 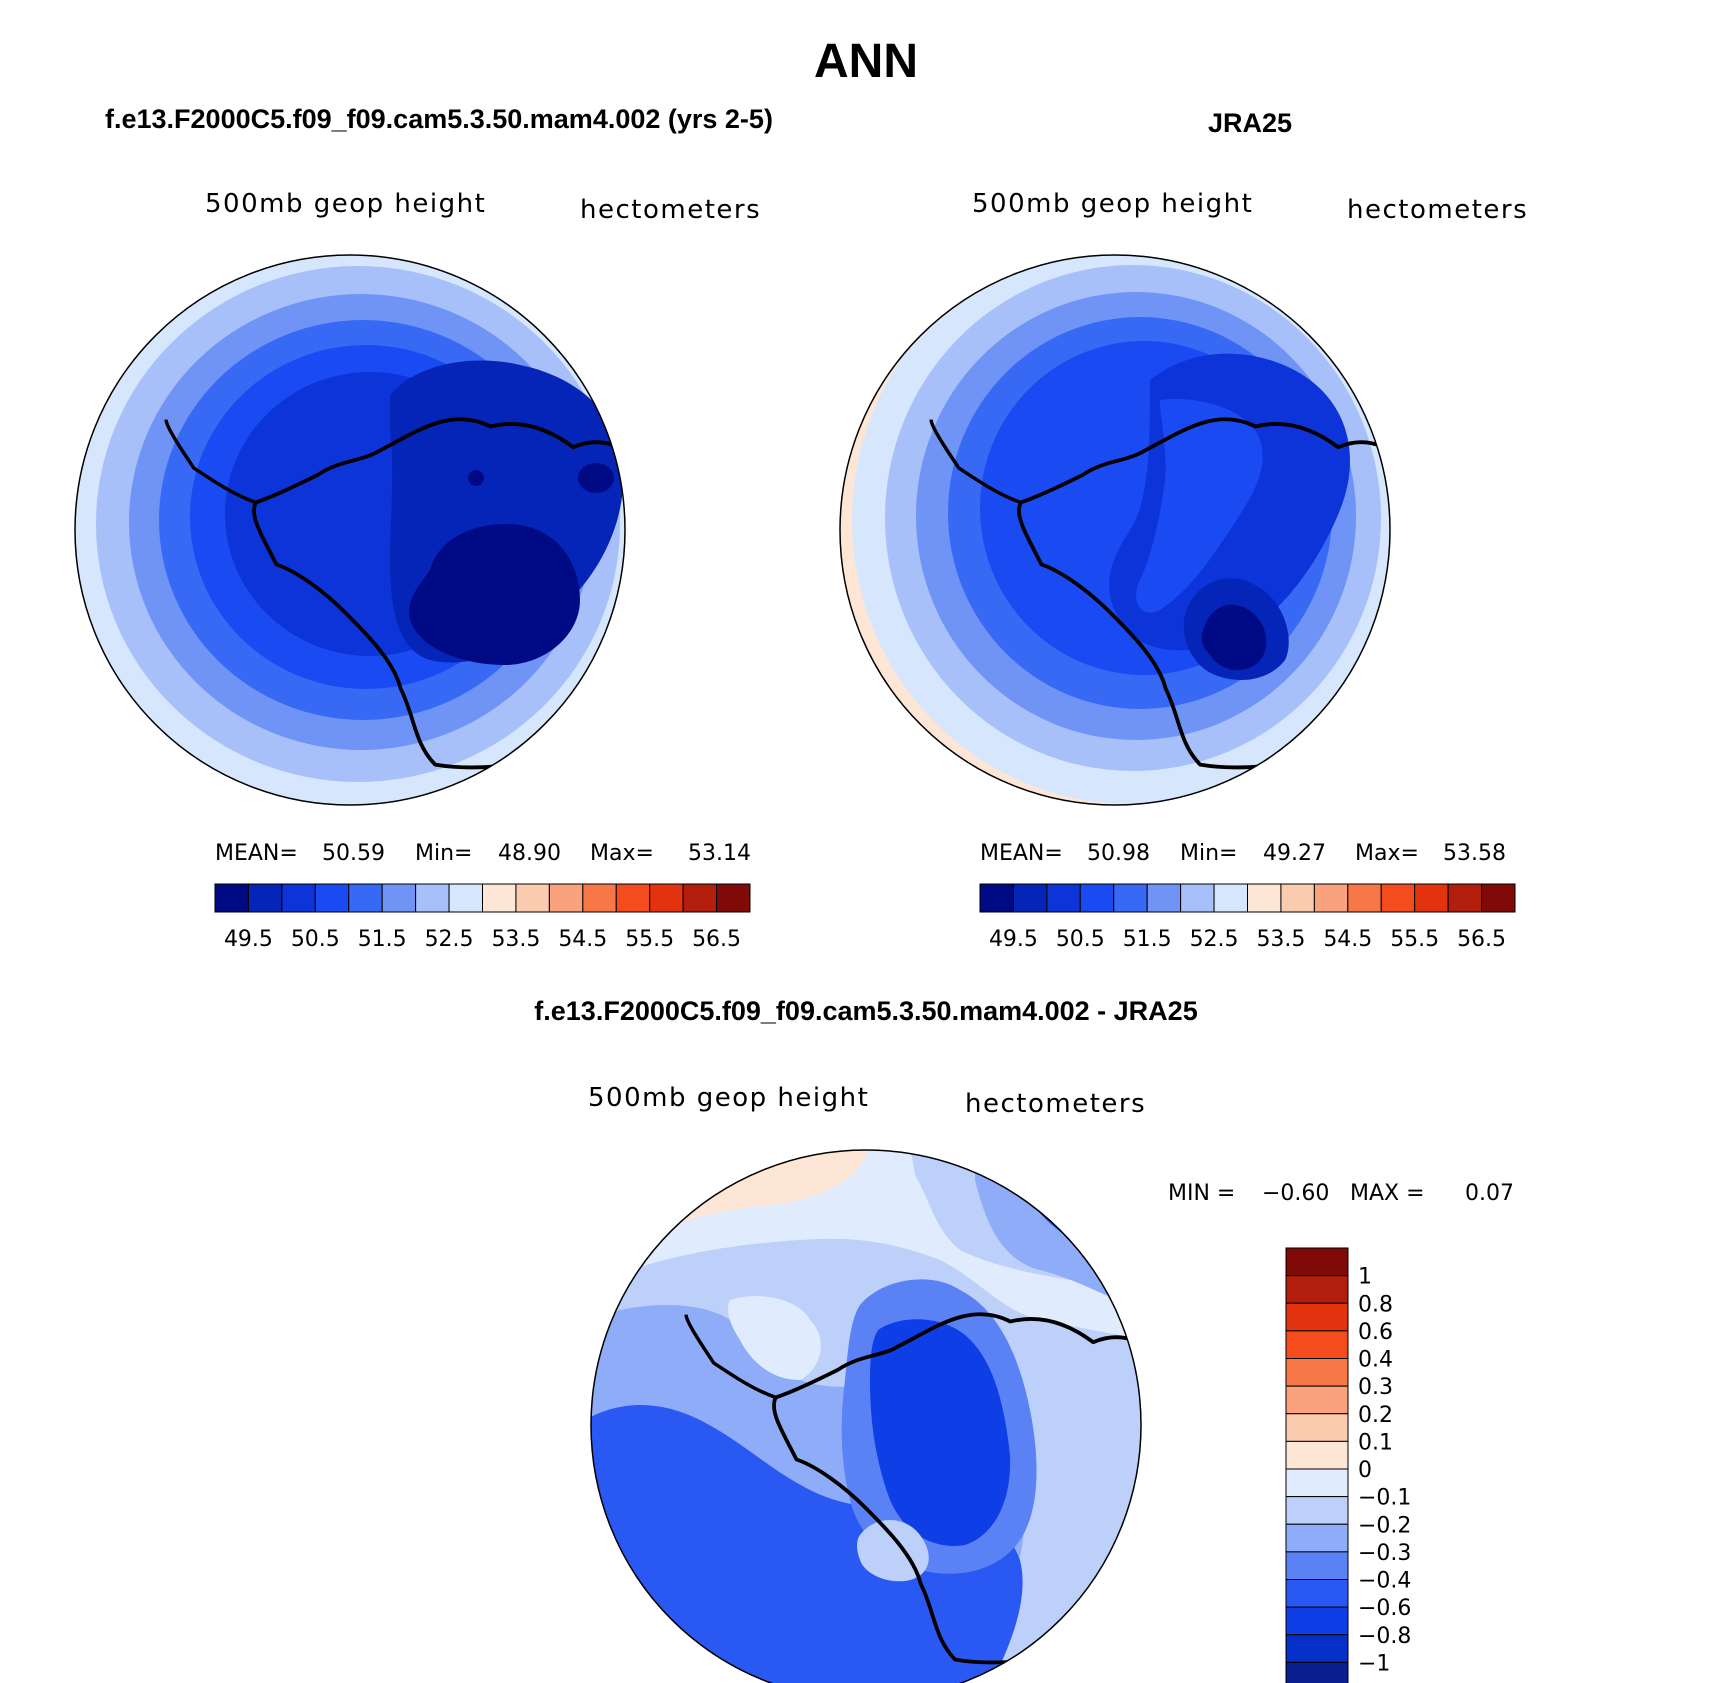 I want to click on panel-obs-stats: MEAN= 50.98 Min= 49.27 Max= 53.58, so click(x=1243, y=853).